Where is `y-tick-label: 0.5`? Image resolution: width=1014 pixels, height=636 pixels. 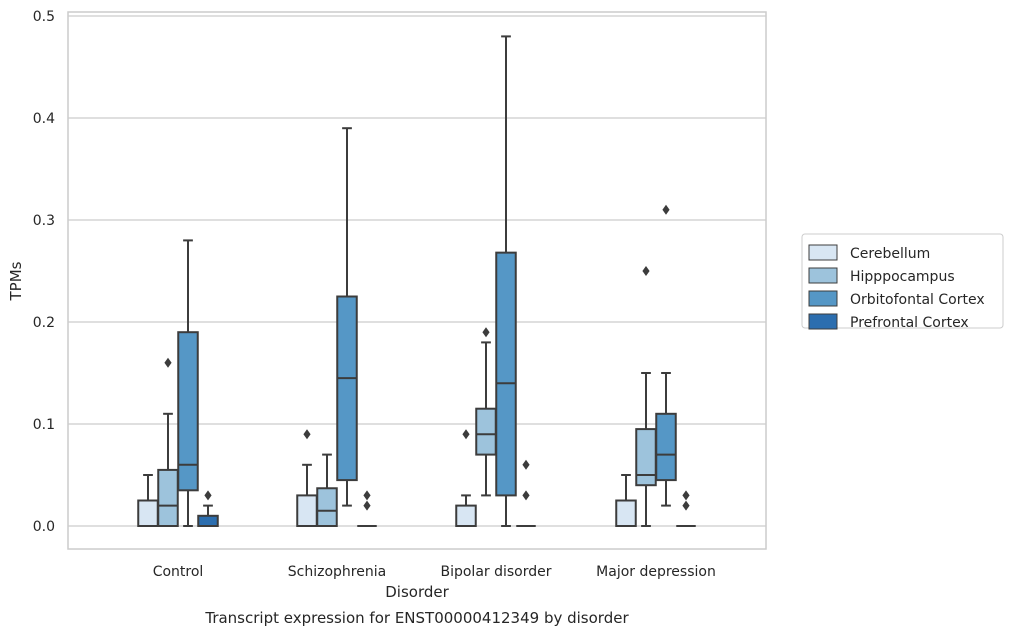
y-tick-label: 0.5 is located at coordinates (44, 17).